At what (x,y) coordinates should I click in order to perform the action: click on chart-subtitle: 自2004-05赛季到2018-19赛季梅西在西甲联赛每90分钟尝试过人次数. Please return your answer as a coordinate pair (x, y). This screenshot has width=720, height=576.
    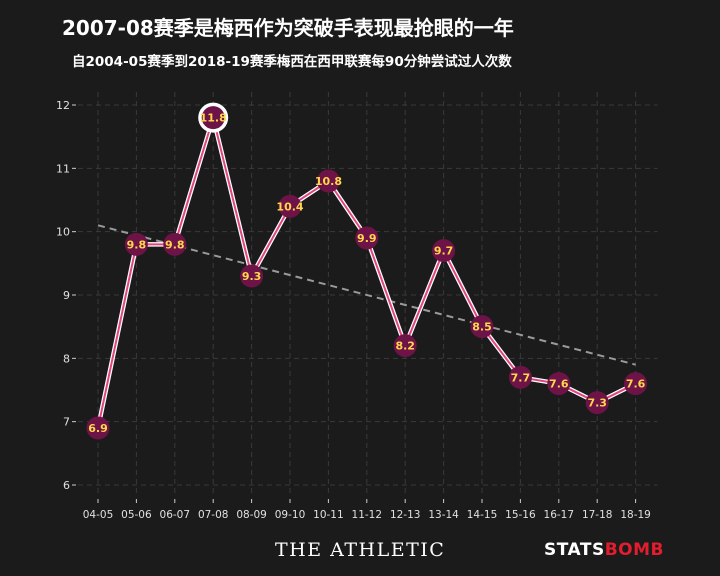
    Looking at the image, I should click on (292, 62).